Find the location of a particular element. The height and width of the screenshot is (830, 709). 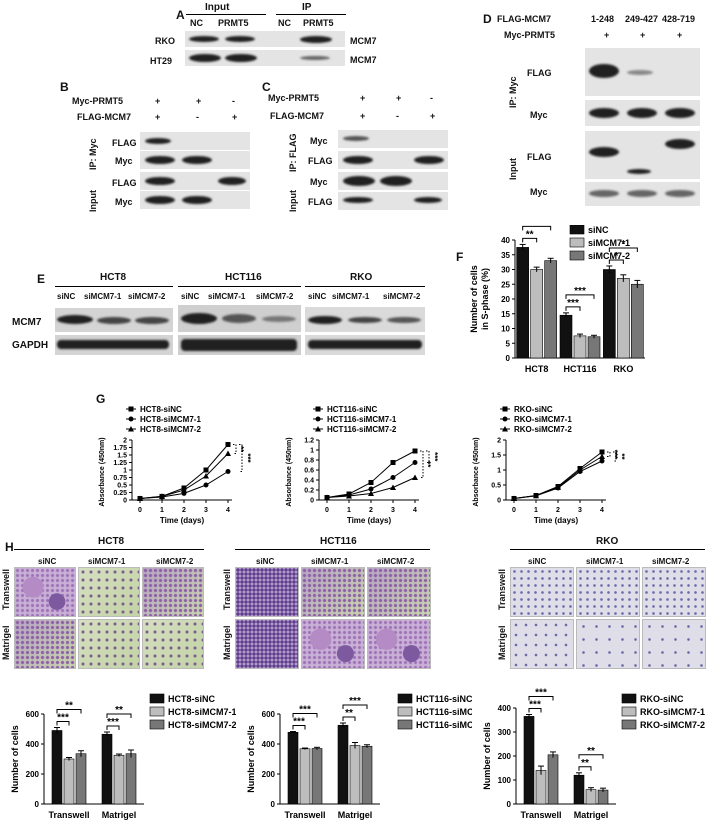

d-row-myc-prmt5: Myc-PRMT5 is located at coordinates (530, 35).